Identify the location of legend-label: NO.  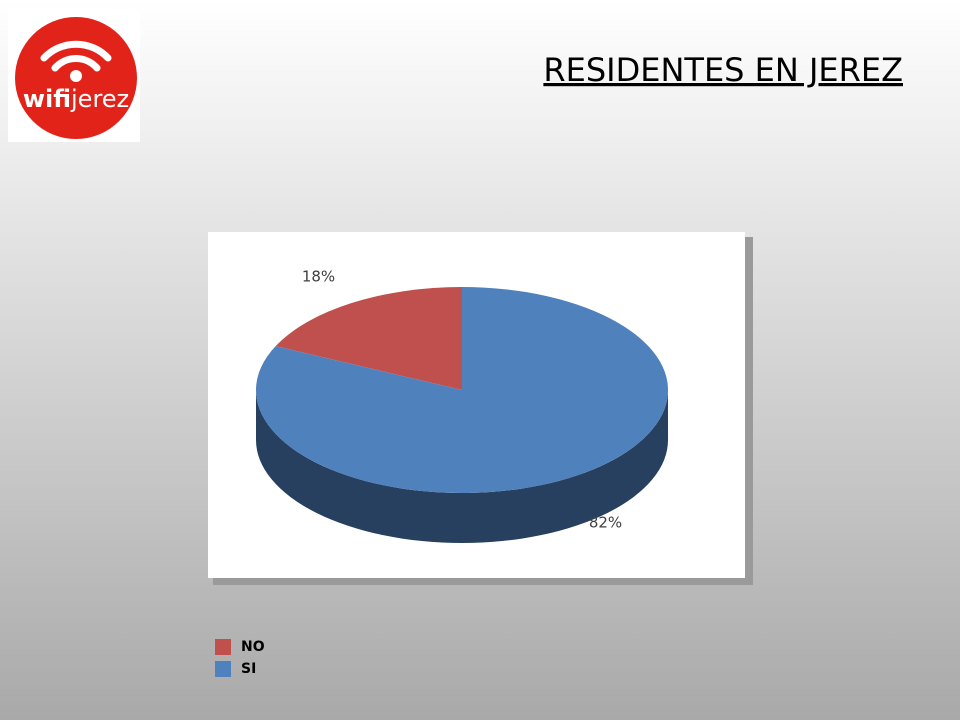
(253, 647).